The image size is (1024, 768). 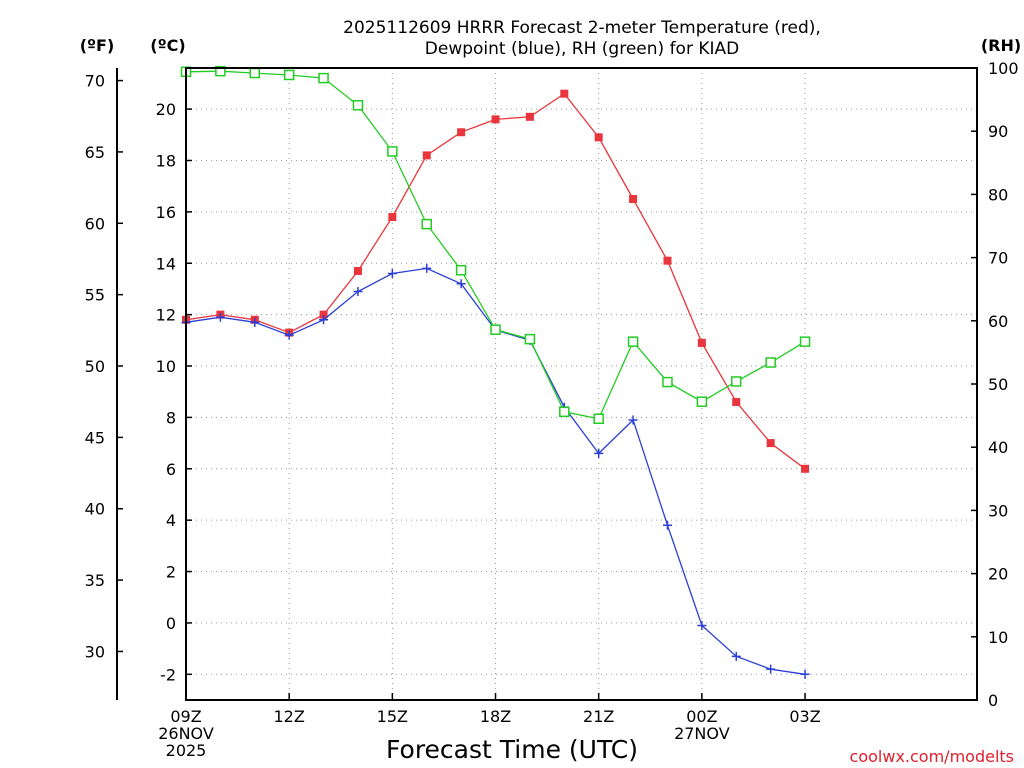 I want to click on time-tick-label: 2025, so click(x=186, y=750).